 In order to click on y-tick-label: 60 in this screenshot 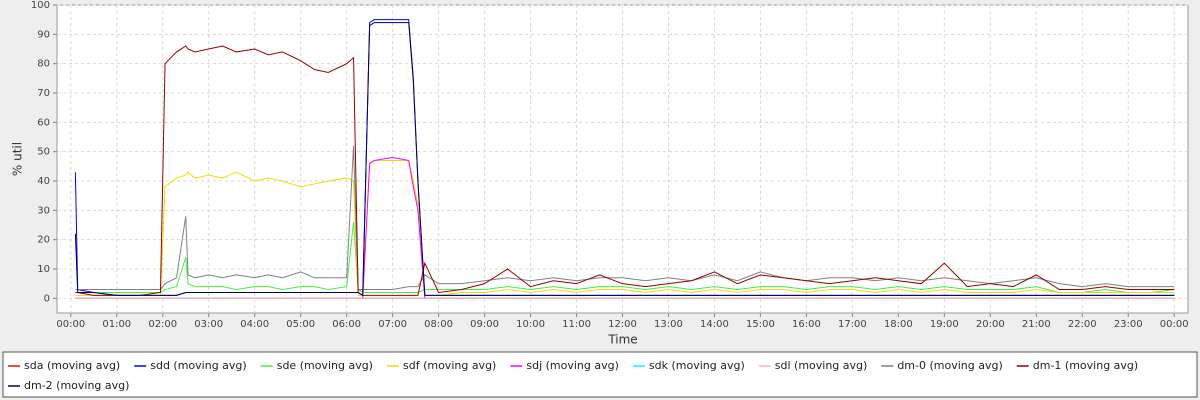, I will do `click(43, 122)`.